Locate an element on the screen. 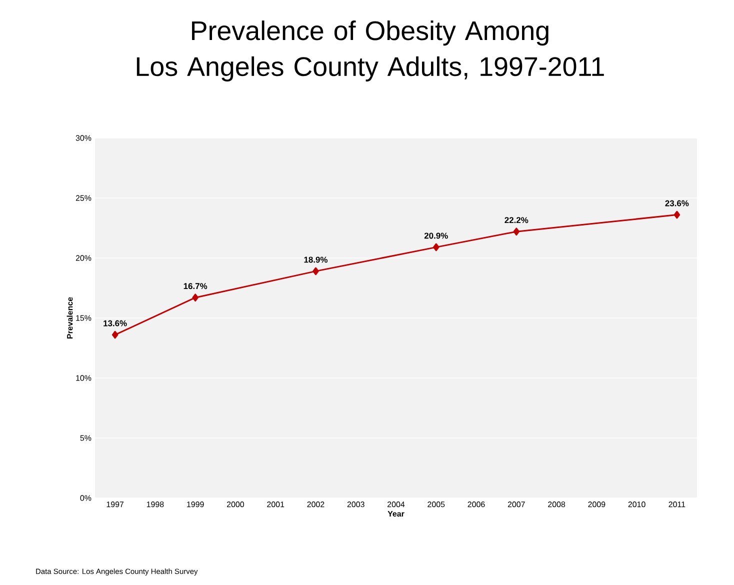 This screenshot has width=734, height=585. text: 13.6% is located at coordinates (115, 323).